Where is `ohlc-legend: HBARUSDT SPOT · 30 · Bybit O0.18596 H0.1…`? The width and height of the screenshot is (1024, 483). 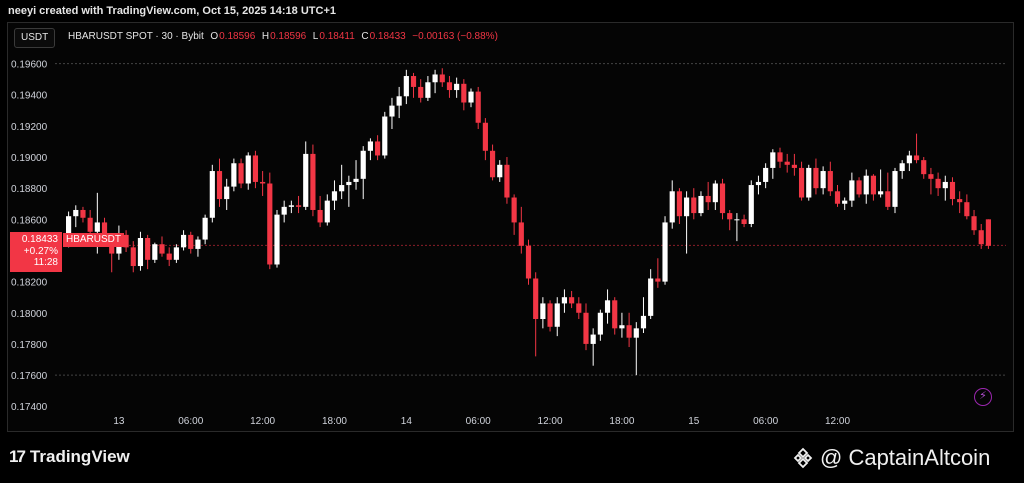 ohlc-legend: HBARUSDT SPOT · 30 · Bybit O0.18596 H0.1… is located at coordinates (283, 36).